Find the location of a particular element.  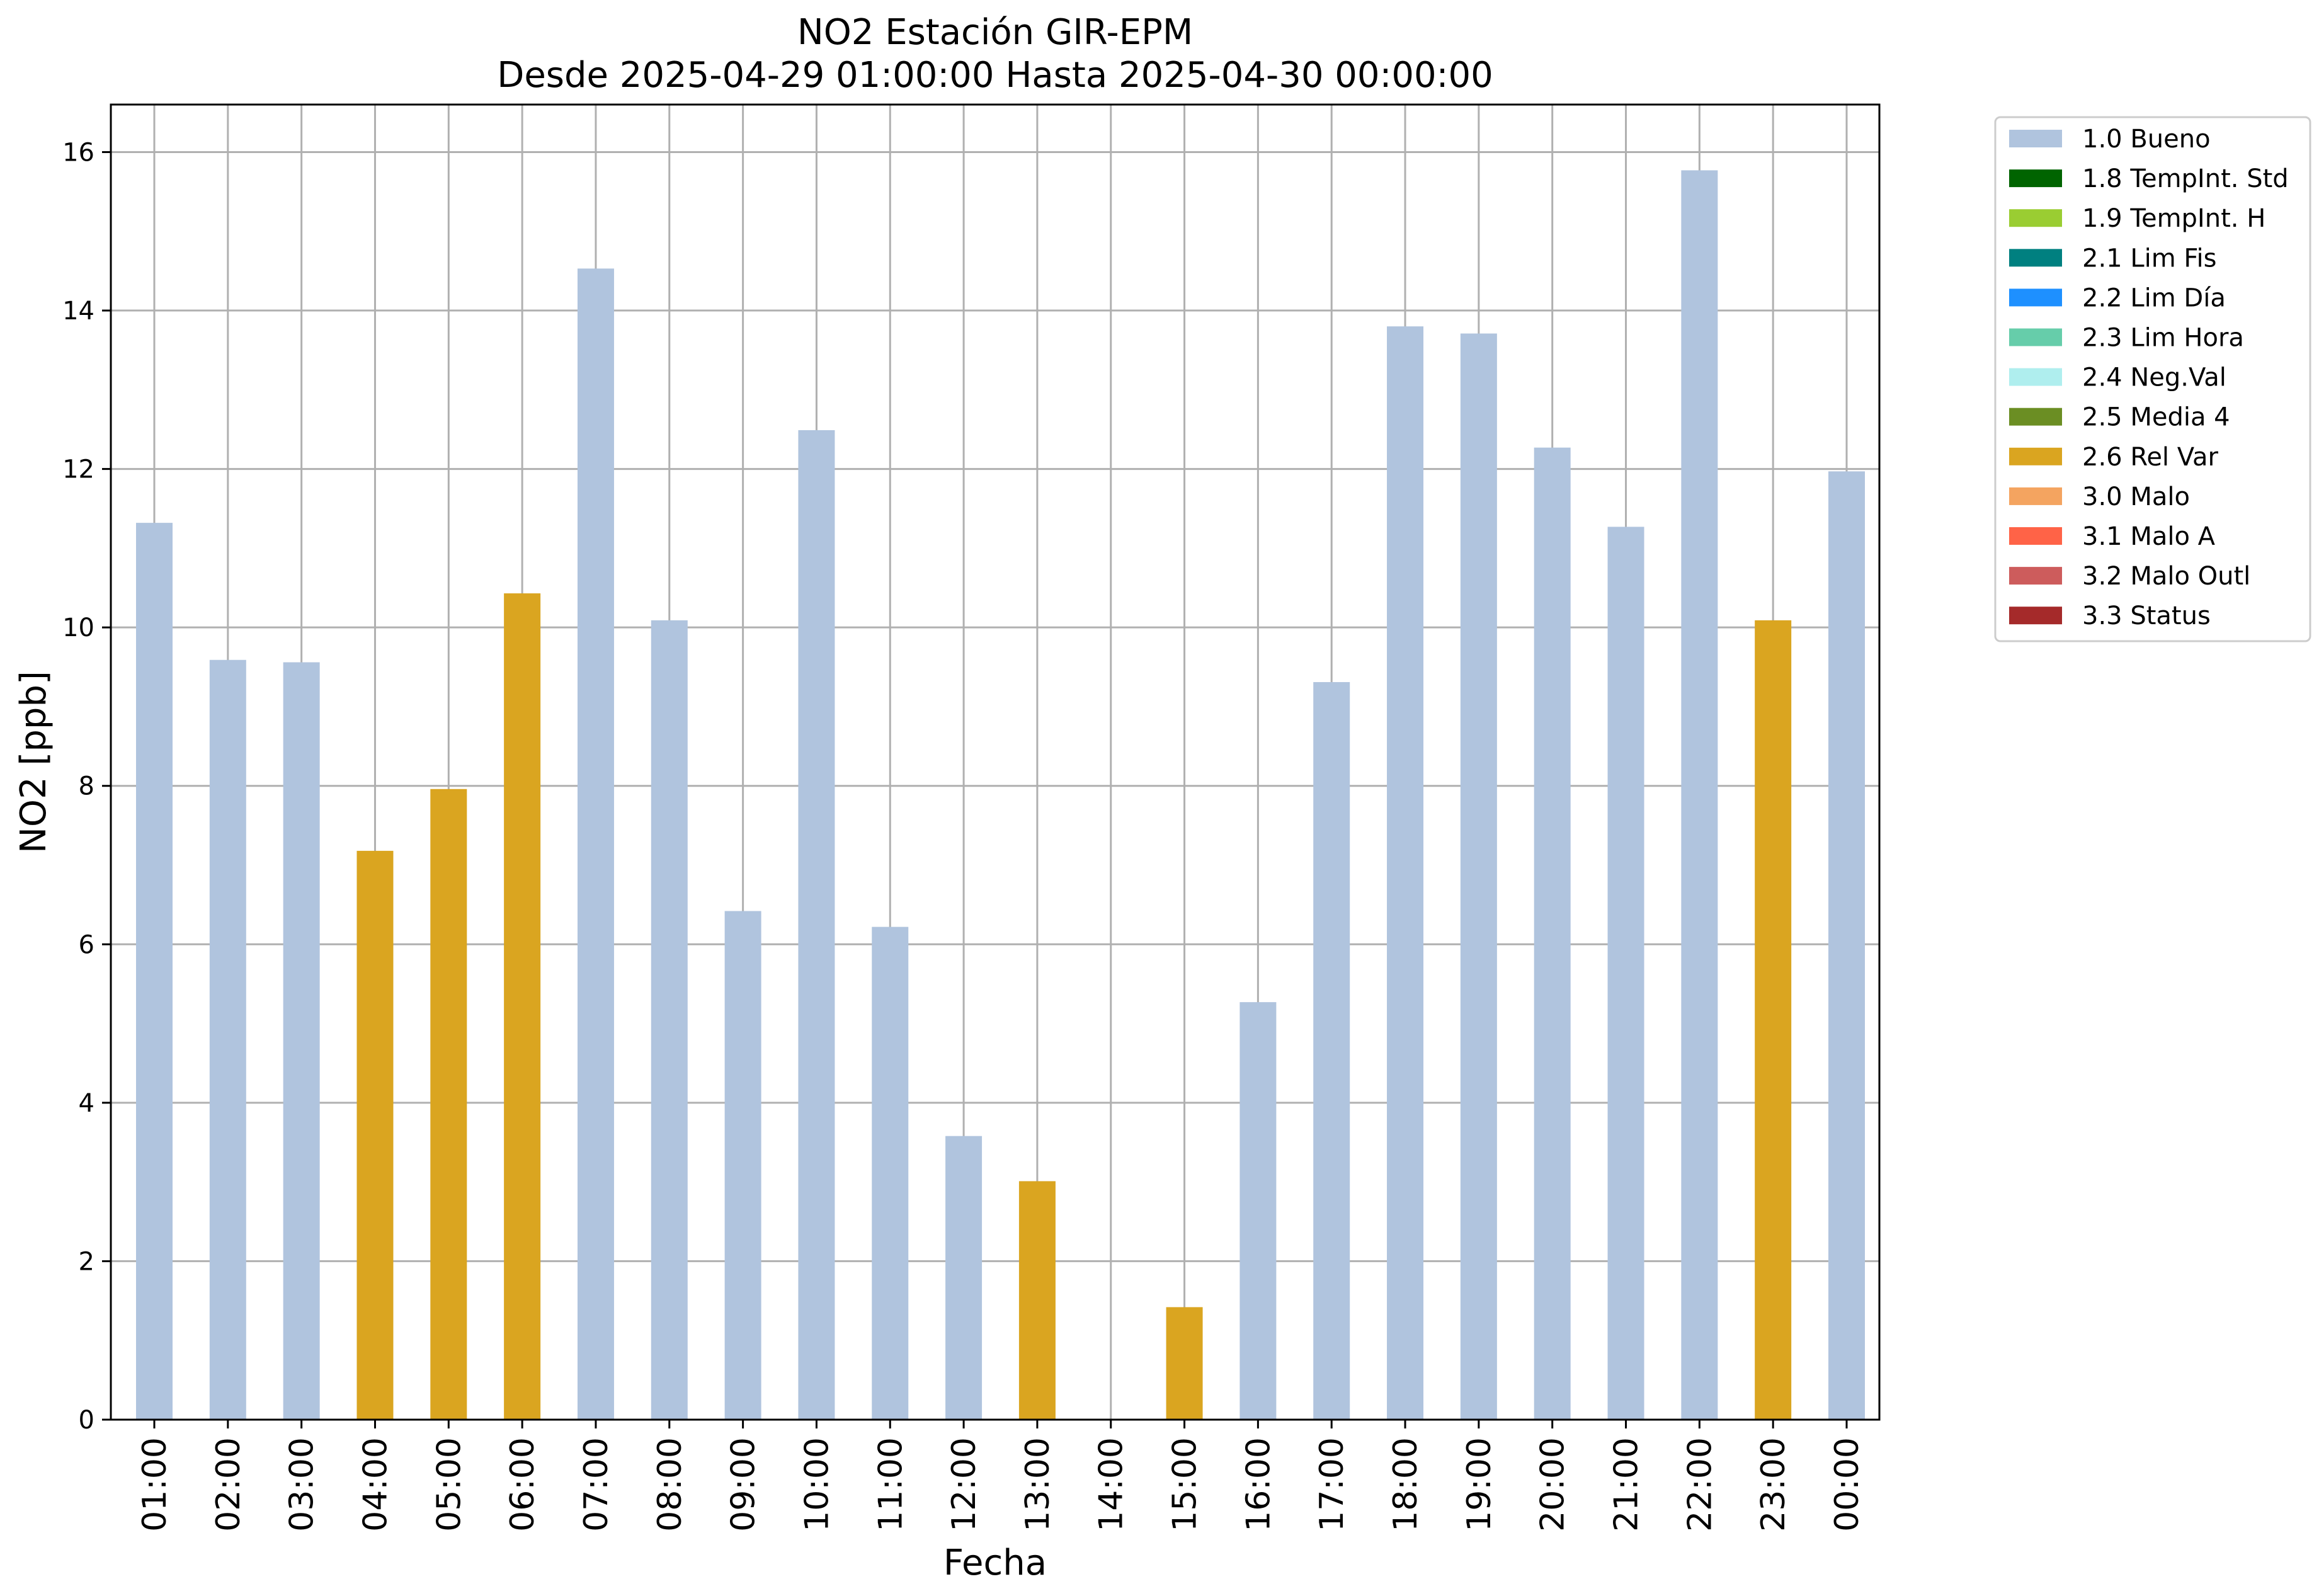

y-axis-label: NO2 [ppb] is located at coordinates (33, 762).